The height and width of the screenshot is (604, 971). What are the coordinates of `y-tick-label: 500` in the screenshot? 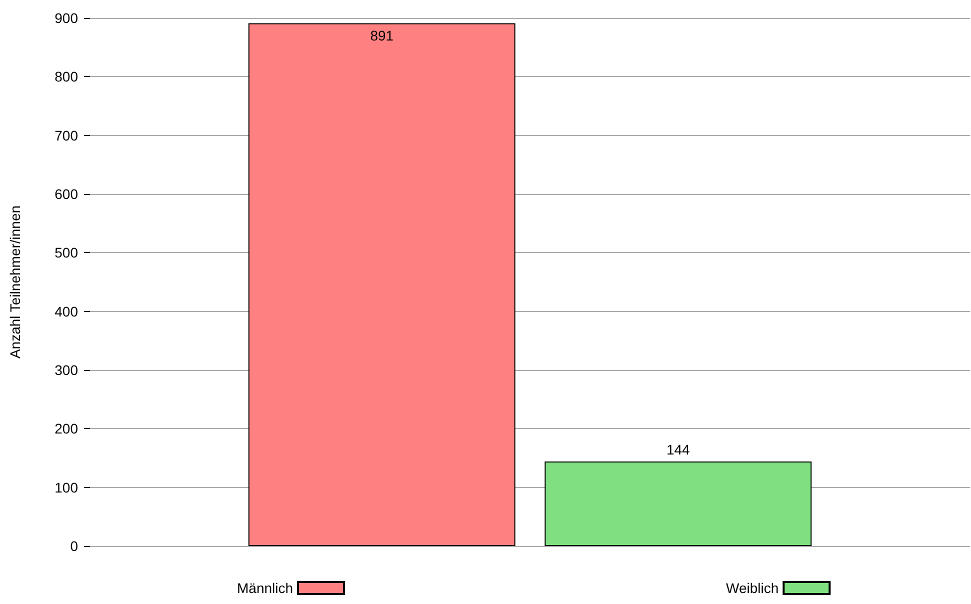 It's located at (66, 252).